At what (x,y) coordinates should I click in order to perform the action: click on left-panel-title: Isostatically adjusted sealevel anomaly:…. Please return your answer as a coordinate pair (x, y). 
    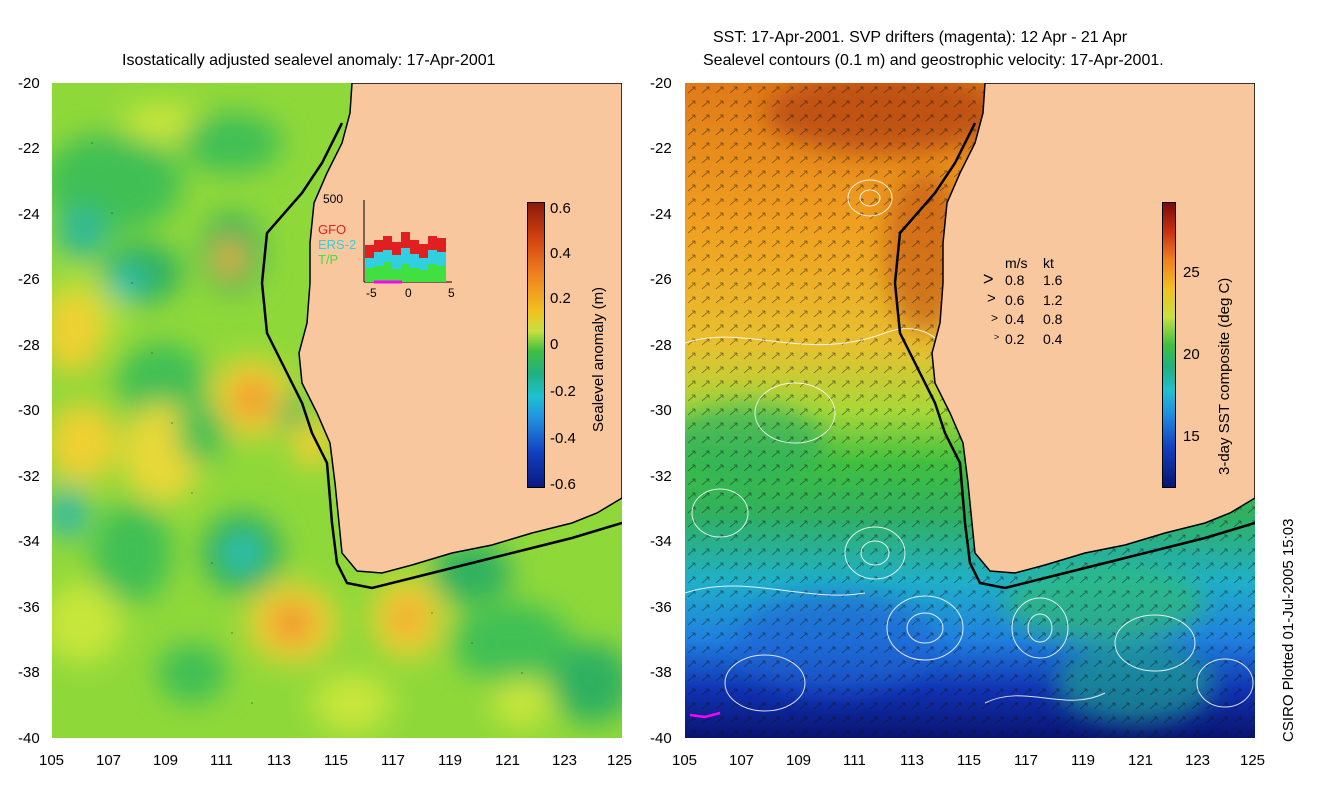
    Looking at the image, I should click on (309, 60).